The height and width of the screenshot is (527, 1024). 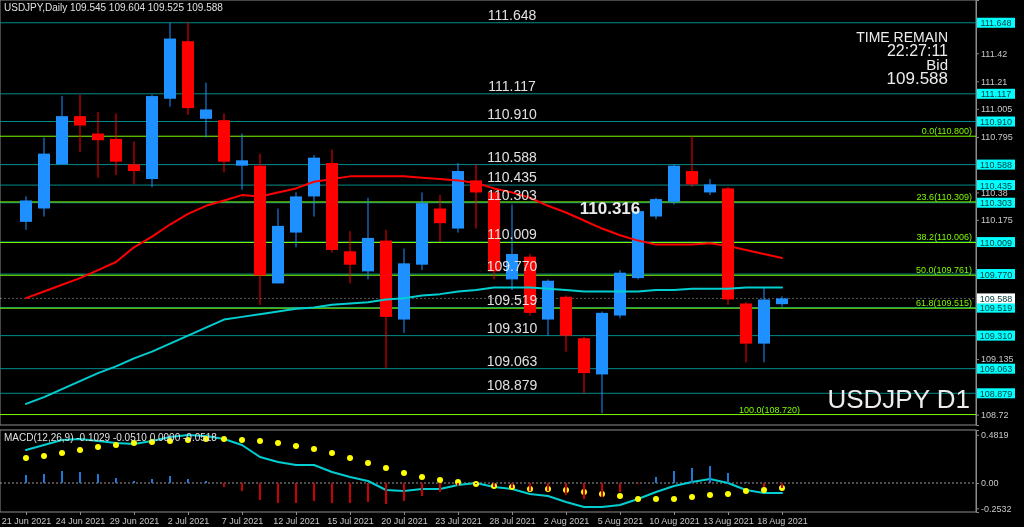 I want to click on ref-line-label: 109.310, so click(x=512, y=327).